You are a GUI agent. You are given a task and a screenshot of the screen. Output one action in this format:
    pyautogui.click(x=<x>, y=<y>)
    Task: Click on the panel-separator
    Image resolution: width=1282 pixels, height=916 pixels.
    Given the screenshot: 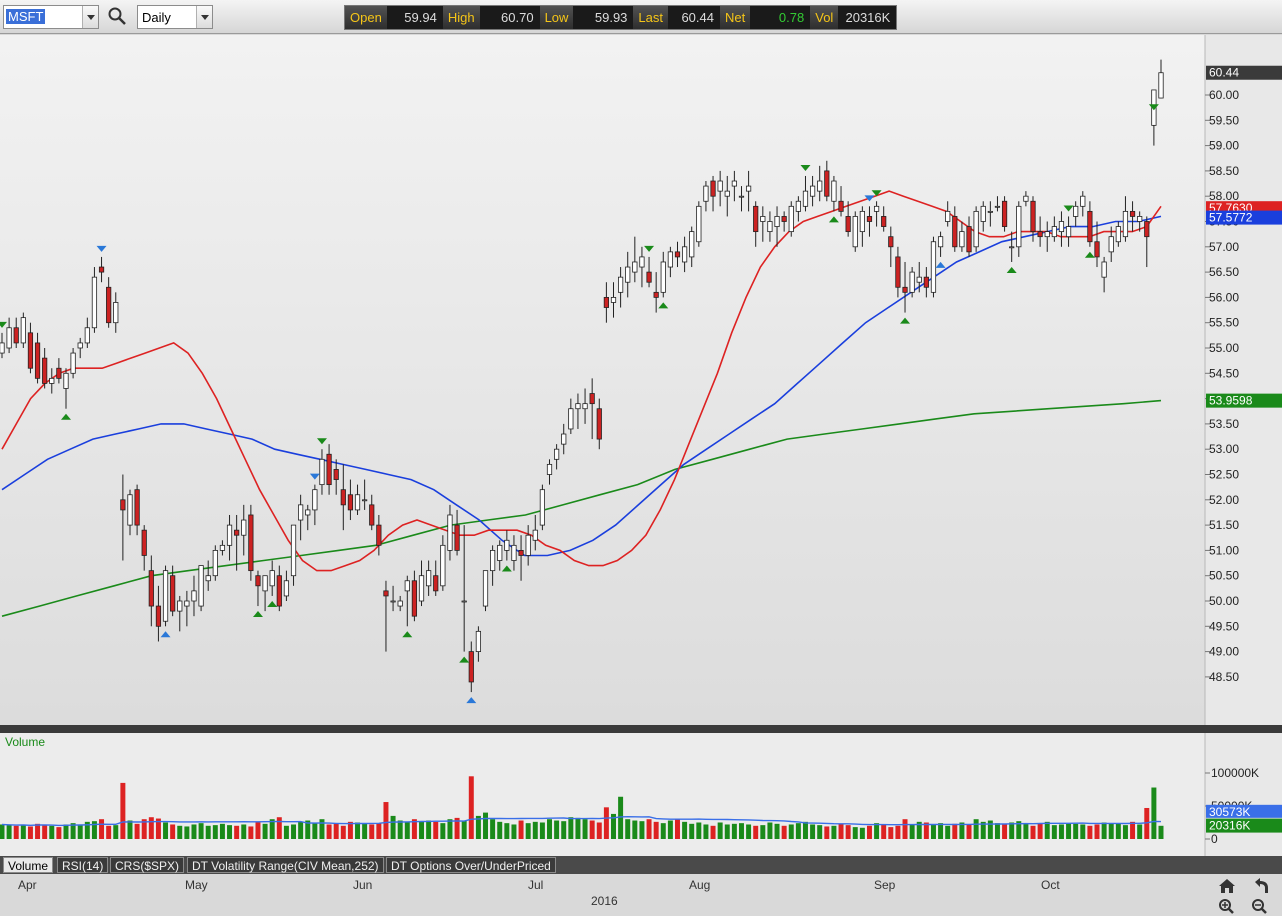 What is the action you would take?
    pyautogui.click(x=641, y=729)
    